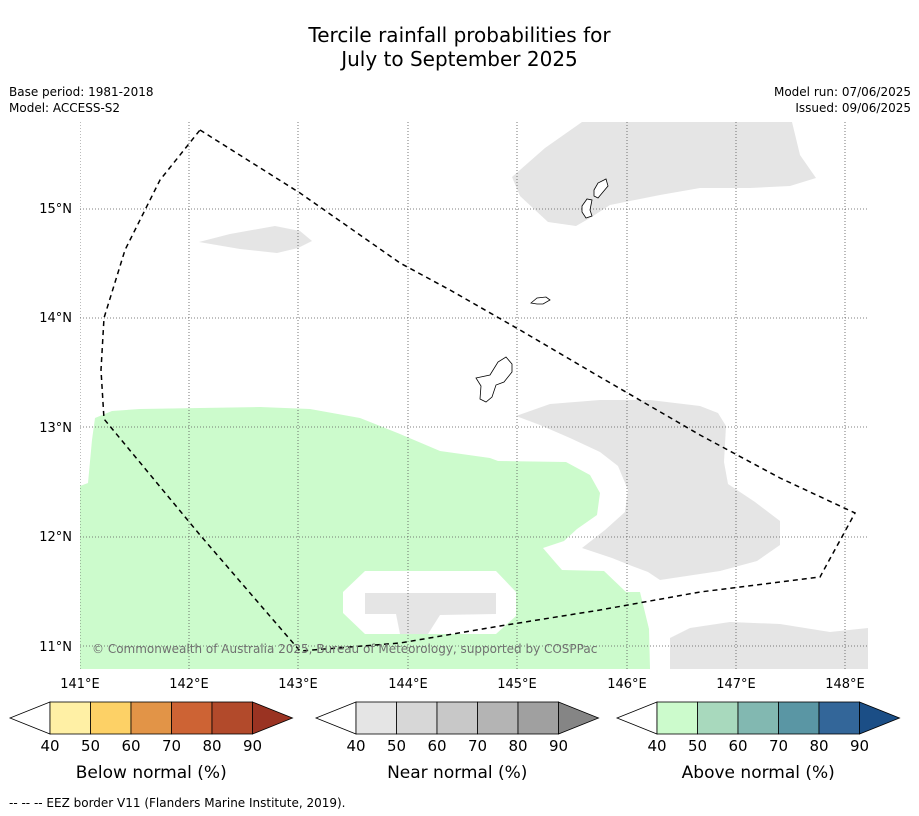 The image size is (919, 816). I want to click on lat-label-11n: 11°N, so click(55, 647).